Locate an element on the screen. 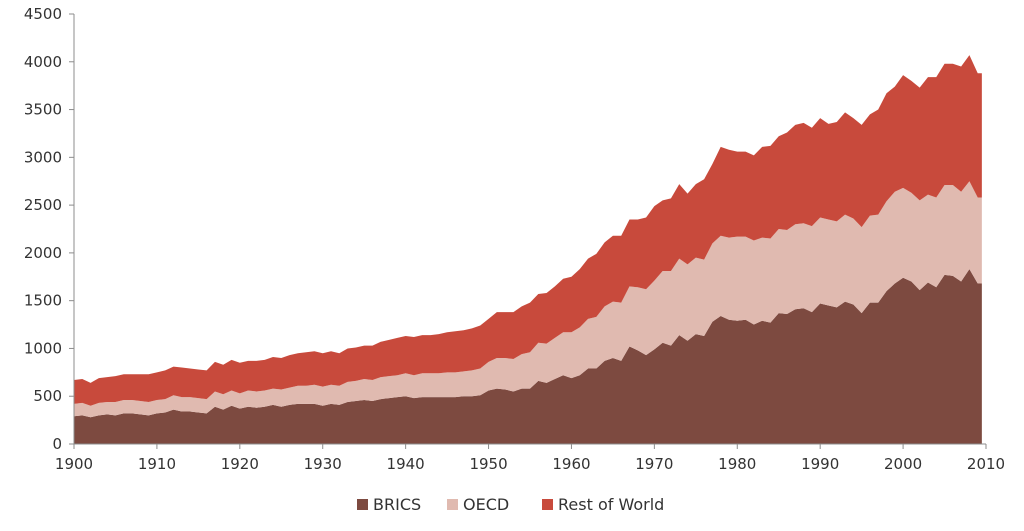 Image resolution: width=1024 pixels, height=531 pixels. legend-label-brics: BRICS is located at coordinates (397, 504).